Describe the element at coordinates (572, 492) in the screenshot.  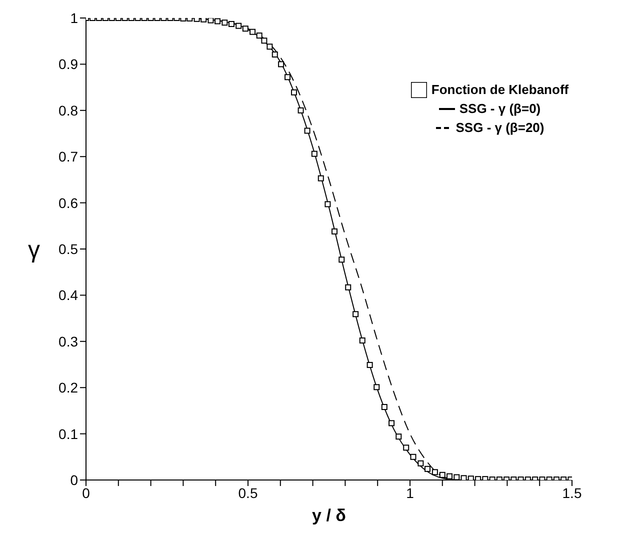
I see `x-tick-label: 1.5` at that location.